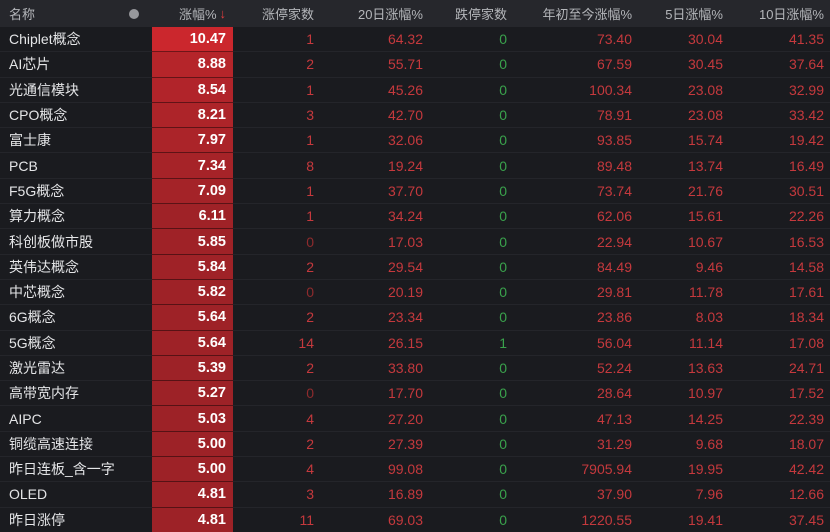 The image size is (830, 532). I want to click on sector-name-cell: 中芯概念, so click(37, 292).